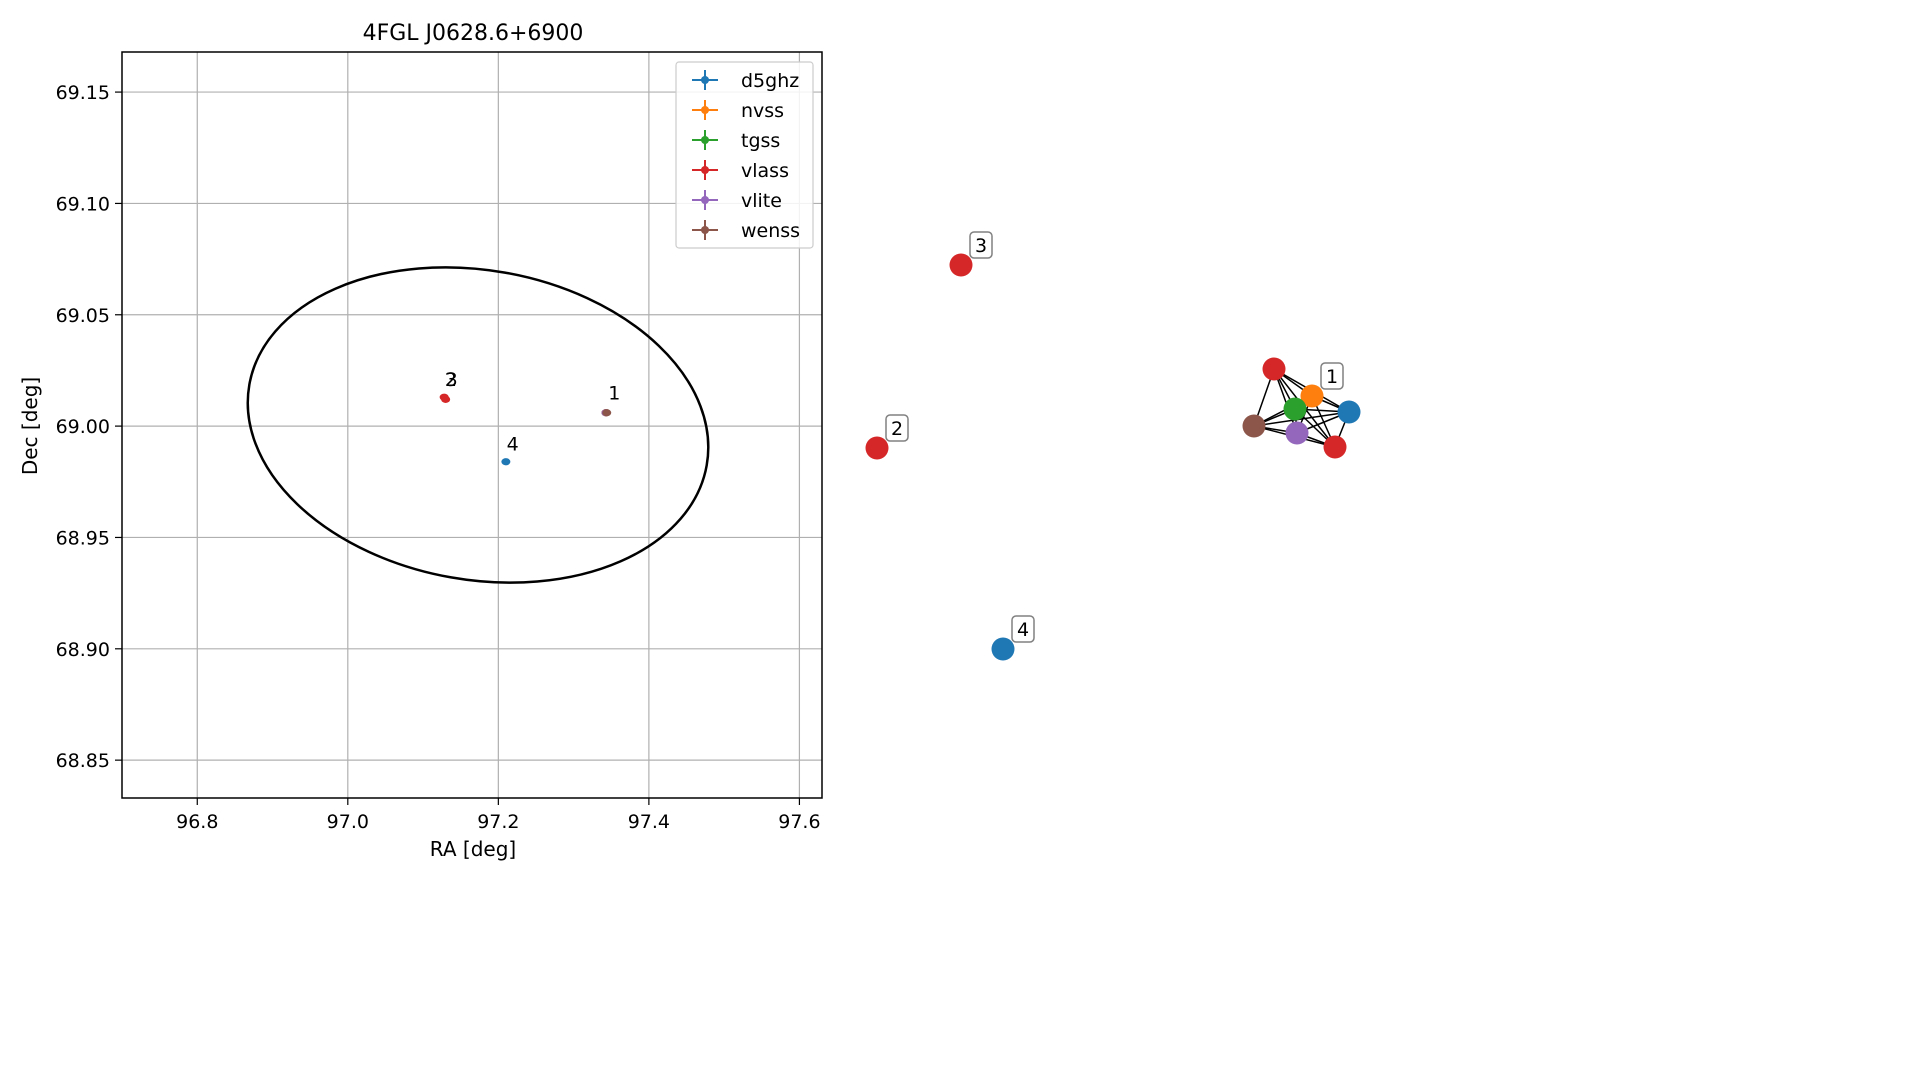  I want to click on point-label: 4, so click(513, 445).